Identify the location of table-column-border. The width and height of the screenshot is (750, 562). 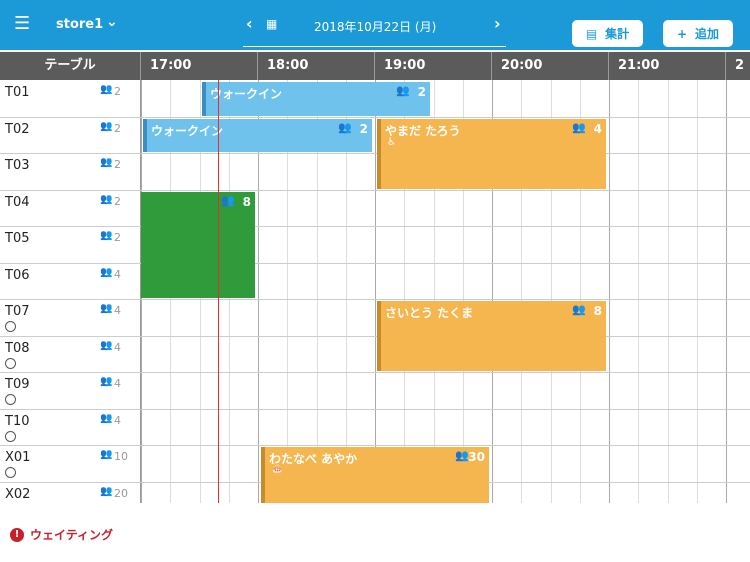
(140, 291).